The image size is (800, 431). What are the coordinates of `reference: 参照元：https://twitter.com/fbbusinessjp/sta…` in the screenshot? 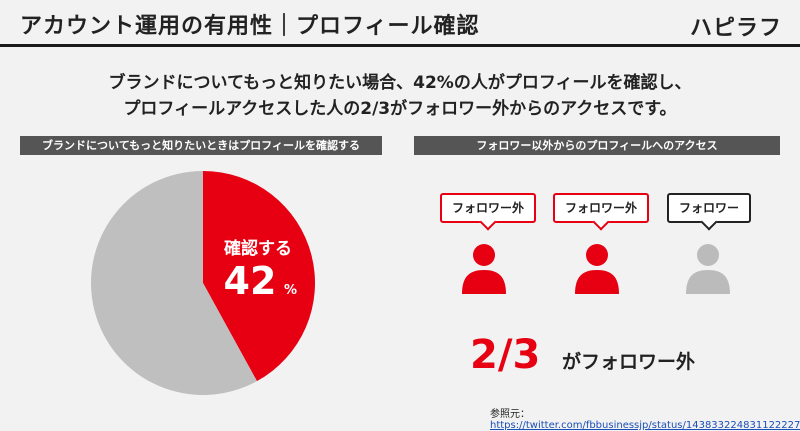 It's located at (645, 418).